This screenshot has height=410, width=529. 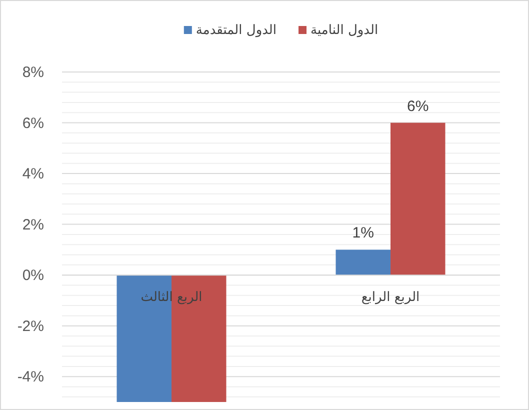 I want to click on x-tick-label: الربع الرابع, so click(x=390, y=298).